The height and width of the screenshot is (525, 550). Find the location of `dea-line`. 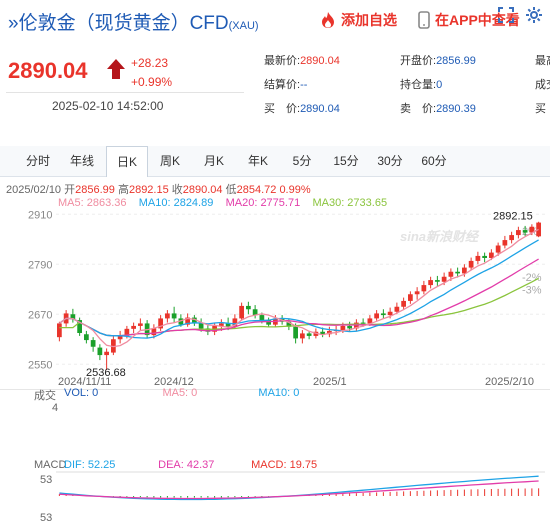

dea-line is located at coordinates (299, 490).